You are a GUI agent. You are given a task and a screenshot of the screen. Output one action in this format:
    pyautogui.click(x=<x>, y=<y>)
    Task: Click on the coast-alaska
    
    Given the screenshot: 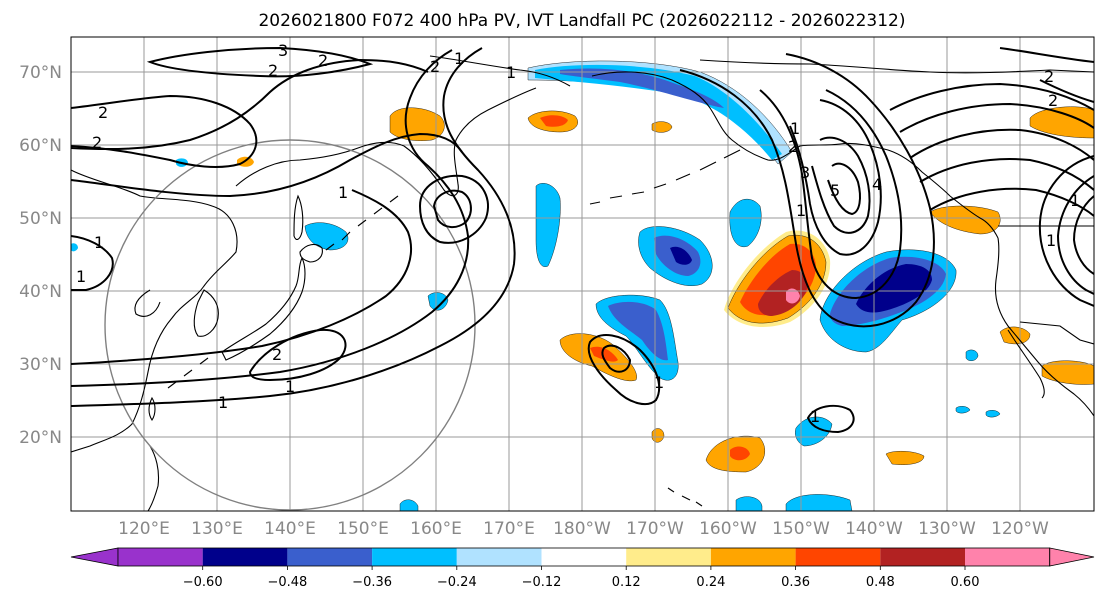 What is the action you would take?
    pyautogui.click(x=771, y=134)
    